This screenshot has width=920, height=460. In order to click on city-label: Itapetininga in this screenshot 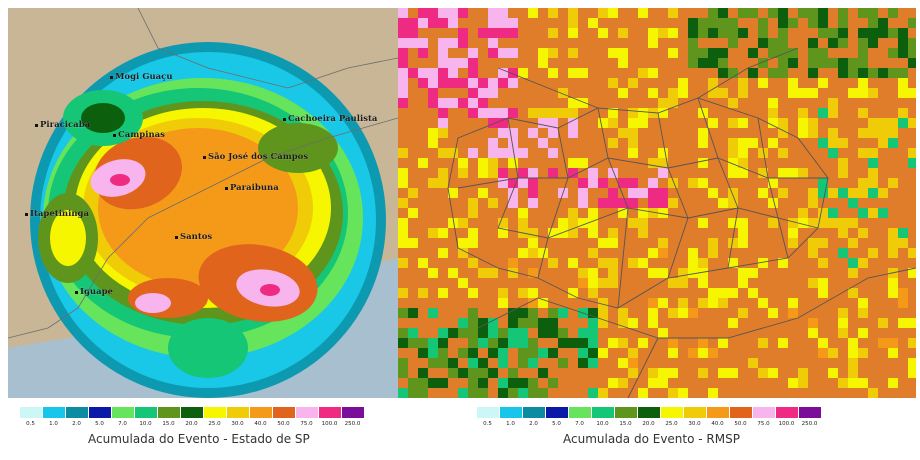, I will do `click(59, 214)`.